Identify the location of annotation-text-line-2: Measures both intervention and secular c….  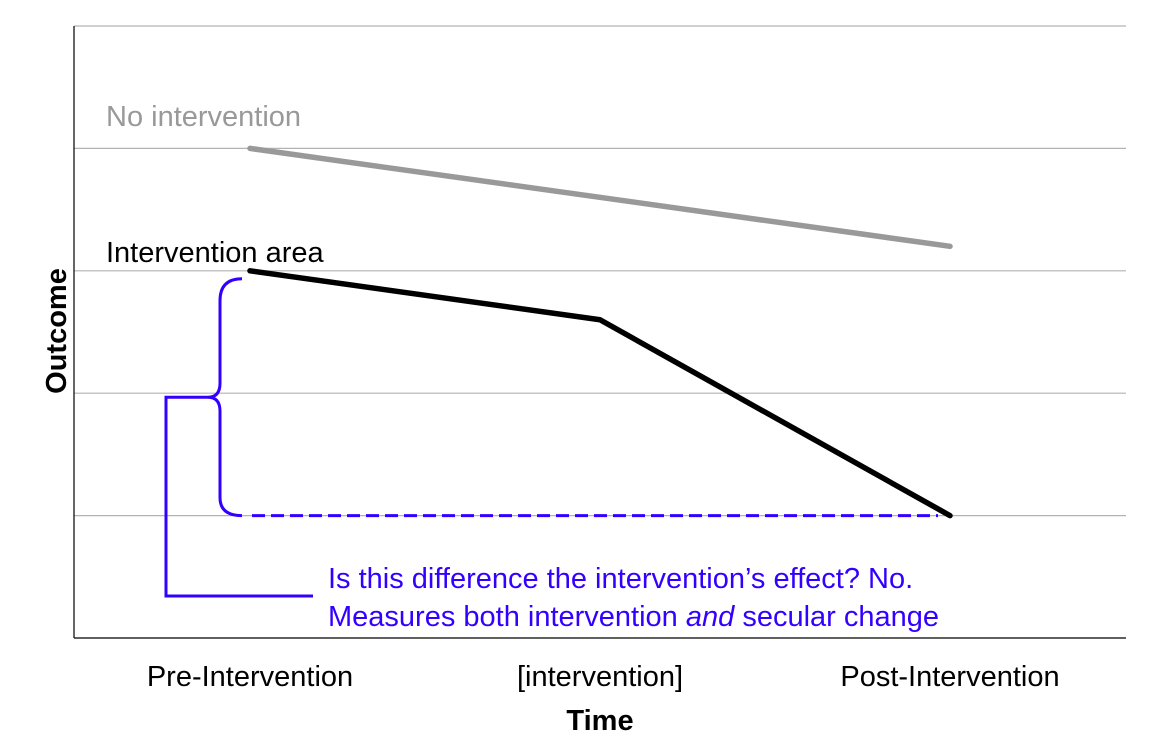
(633, 617).